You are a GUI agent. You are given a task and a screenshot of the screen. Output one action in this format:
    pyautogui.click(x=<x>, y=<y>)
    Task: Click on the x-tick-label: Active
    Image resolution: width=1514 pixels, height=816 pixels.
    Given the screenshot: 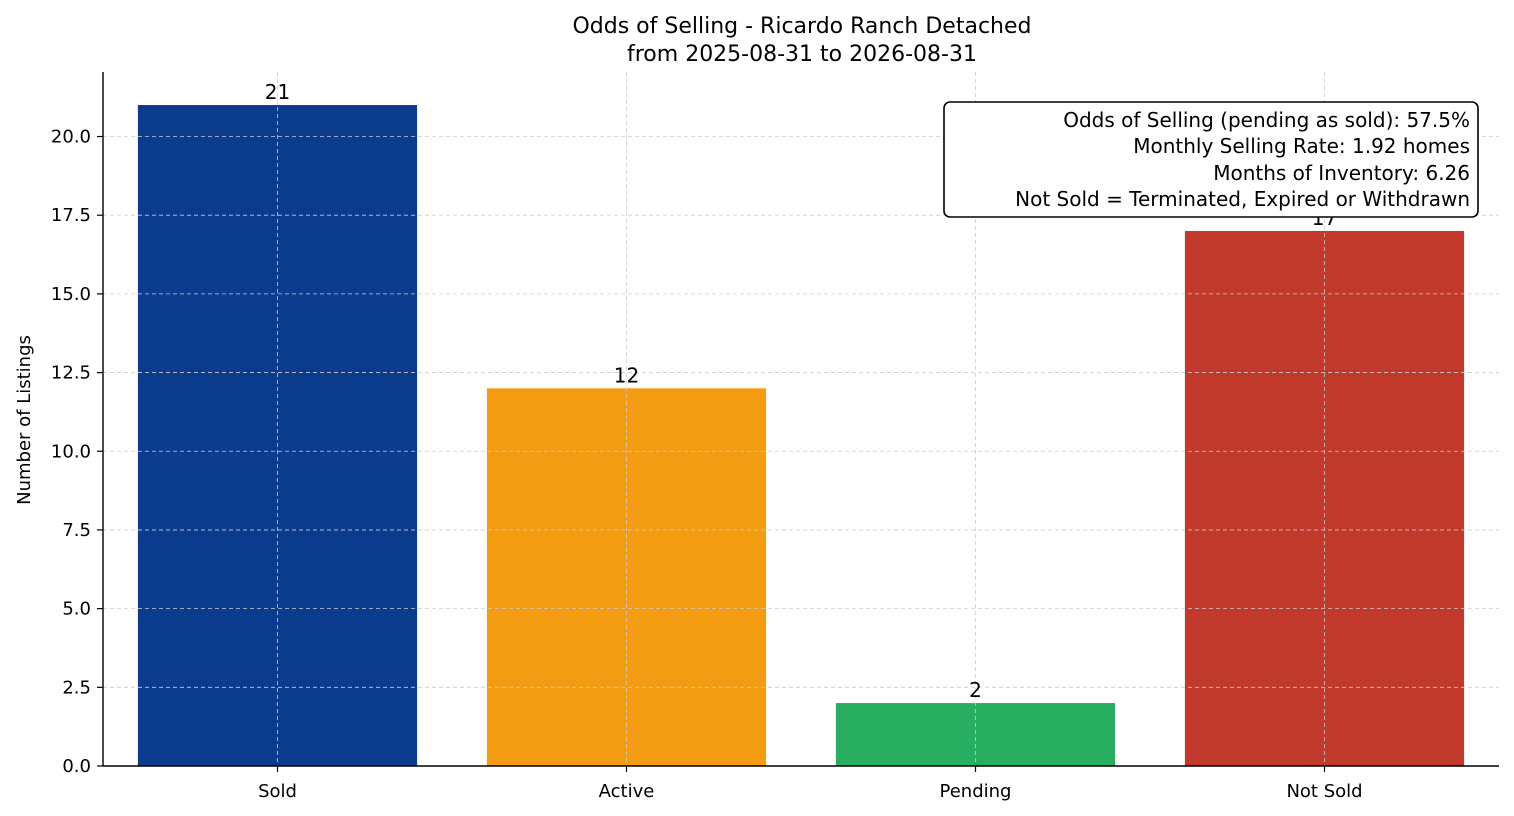 What is the action you would take?
    pyautogui.click(x=627, y=791)
    